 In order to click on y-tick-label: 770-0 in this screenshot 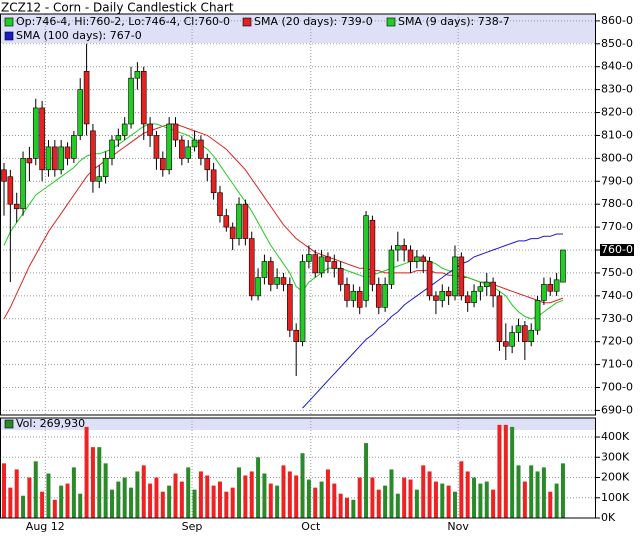, I will do `click(617, 226)`.